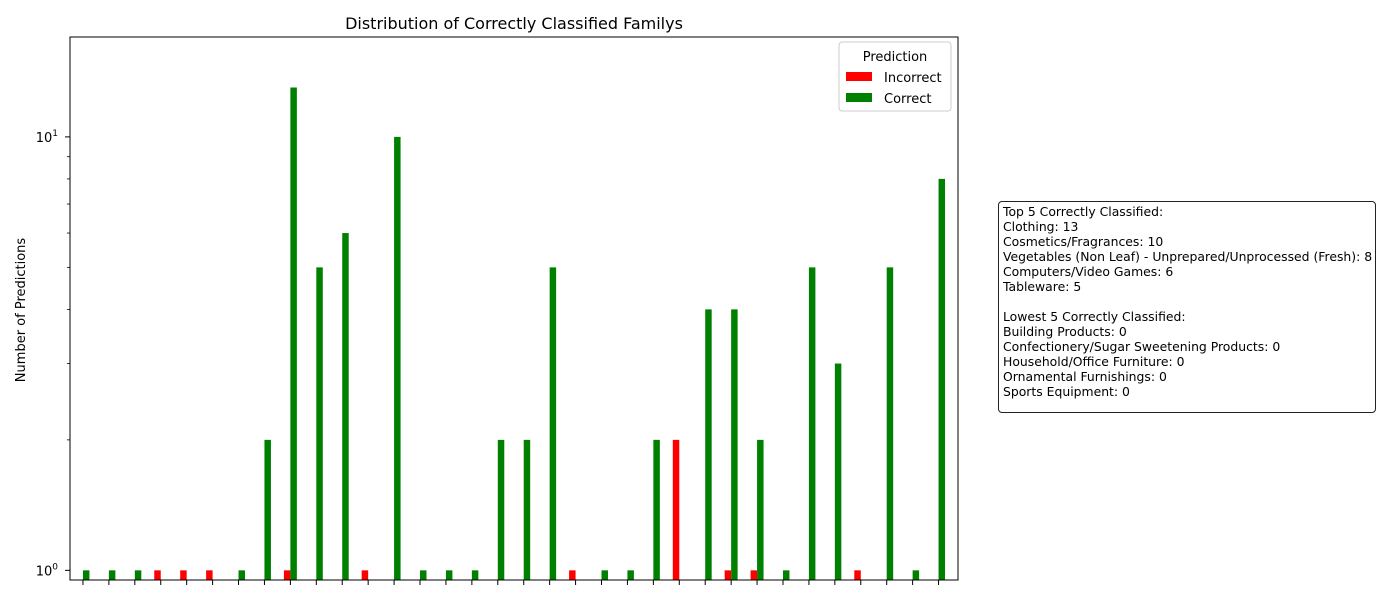 Image resolution: width=1400 pixels, height=600 pixels. Describe the element at coordinates (1066, 391) in the screenshot. I see `summary-line: Sports Equipment: 0` at that location.